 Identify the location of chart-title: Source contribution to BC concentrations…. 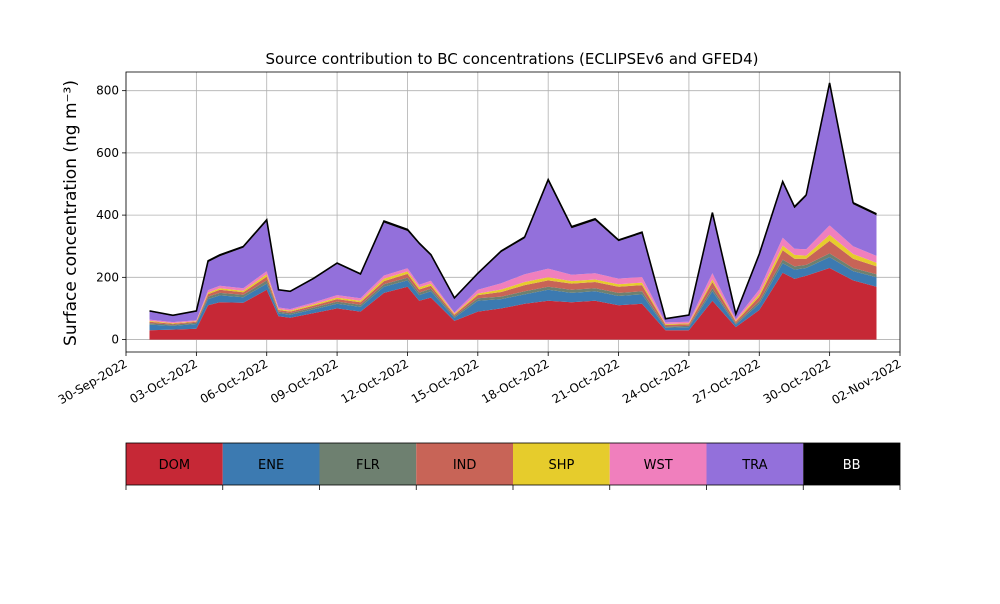
(511, 59).